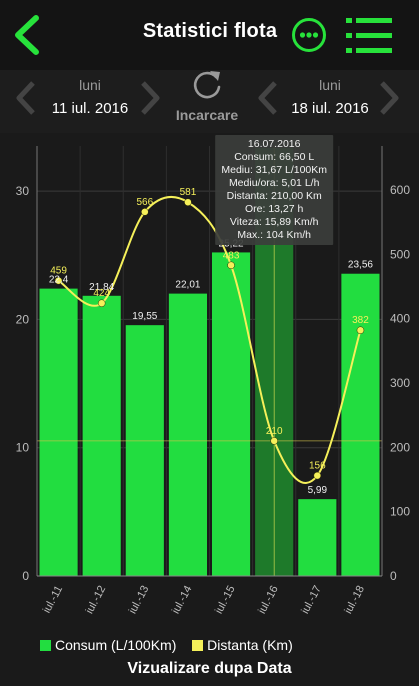 The width and height of the screenshot is (419, 686). What do you see at coordinates (393, 576) in the screenshot?
I see `y-right-tick-label: 0` at bounding box center [393, 576].